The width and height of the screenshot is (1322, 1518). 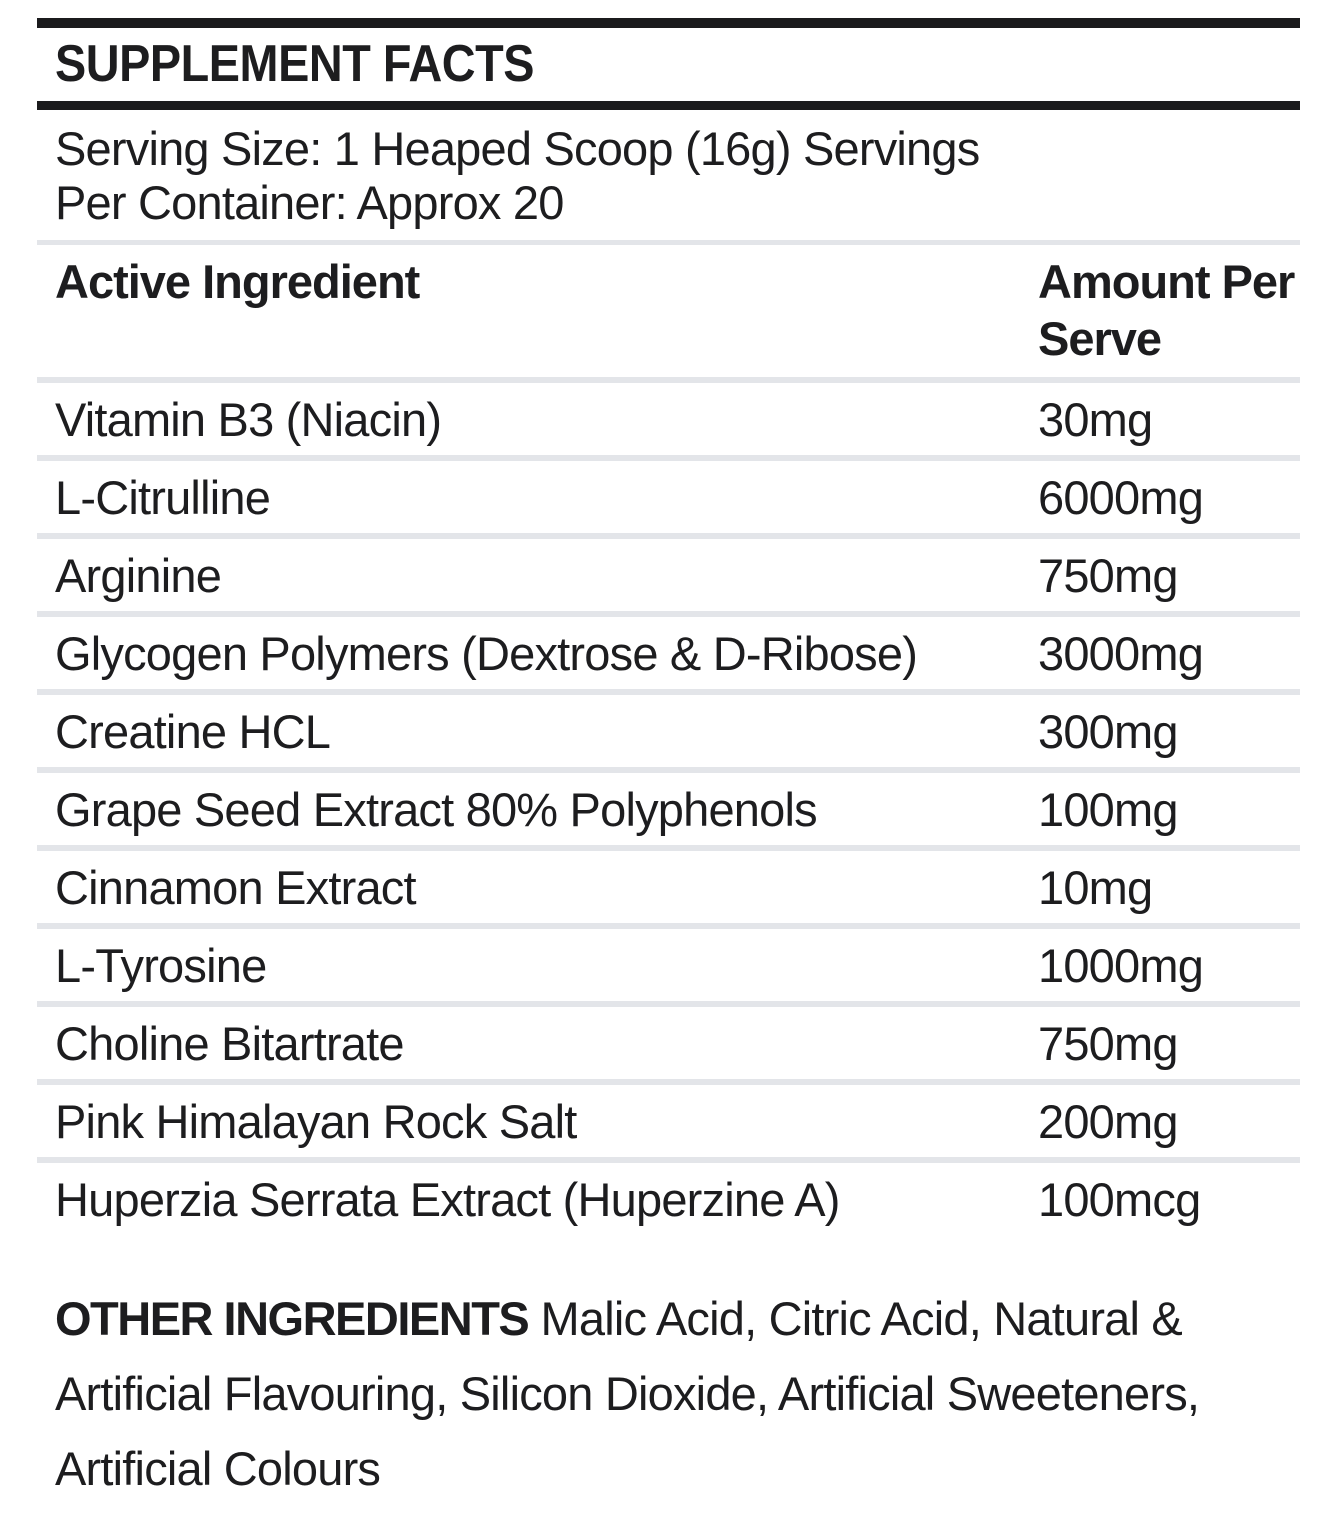 What do you see at coordinates (668, 314) in the screenshot?
I see `table-header-row: Active Ingredient Amount Per Serve` at bounding box center [668, 314].